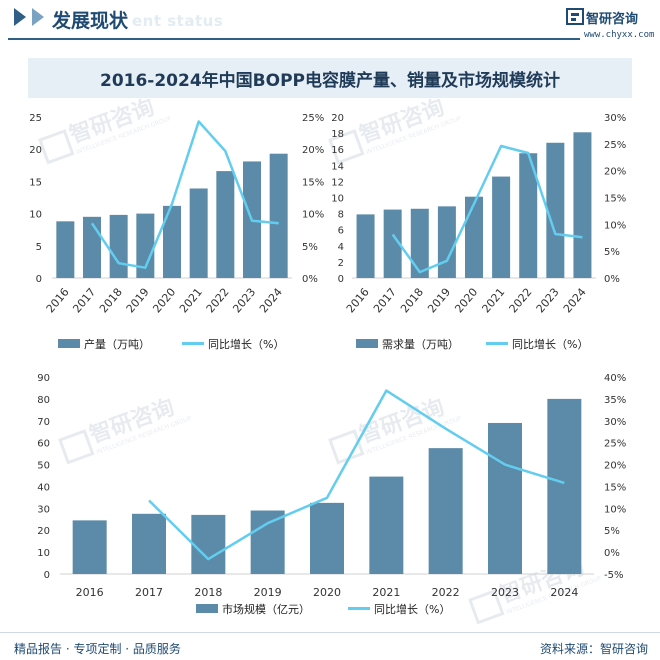 This screenshot has height=660, width=660. I want to click on x-tick-label: 2017, so click(385, 301).